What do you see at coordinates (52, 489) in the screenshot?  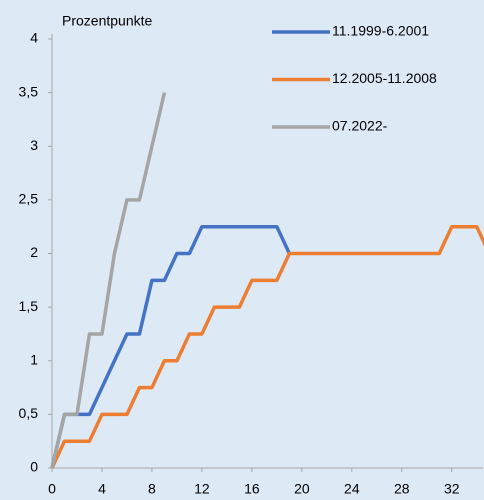 I see `x-tick-label: 0` at bounding box center [52, 489].